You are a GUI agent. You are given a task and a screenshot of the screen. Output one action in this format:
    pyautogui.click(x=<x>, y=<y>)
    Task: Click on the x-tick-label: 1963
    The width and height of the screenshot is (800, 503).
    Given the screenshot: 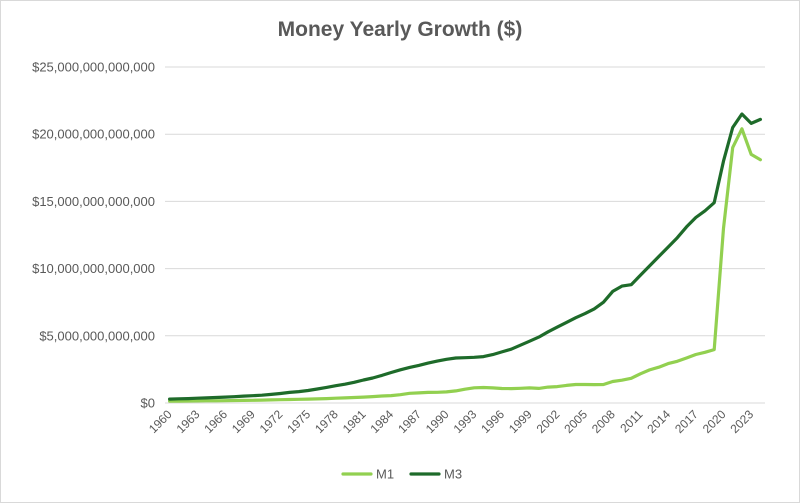 What is the action you would take?
    pyautogui.click(x=188, y=421)
    